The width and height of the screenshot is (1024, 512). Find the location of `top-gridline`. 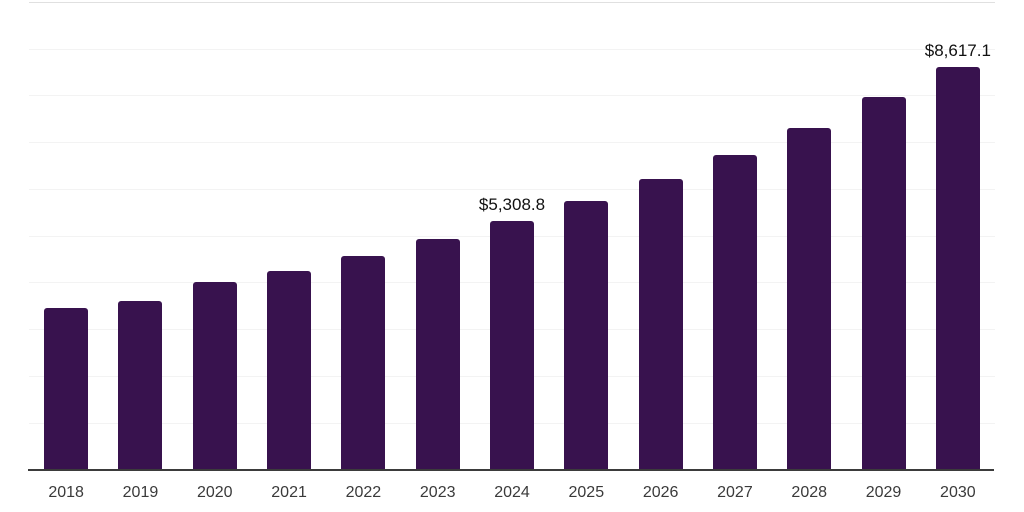

top-gridline is located at coordinates (512, 2).